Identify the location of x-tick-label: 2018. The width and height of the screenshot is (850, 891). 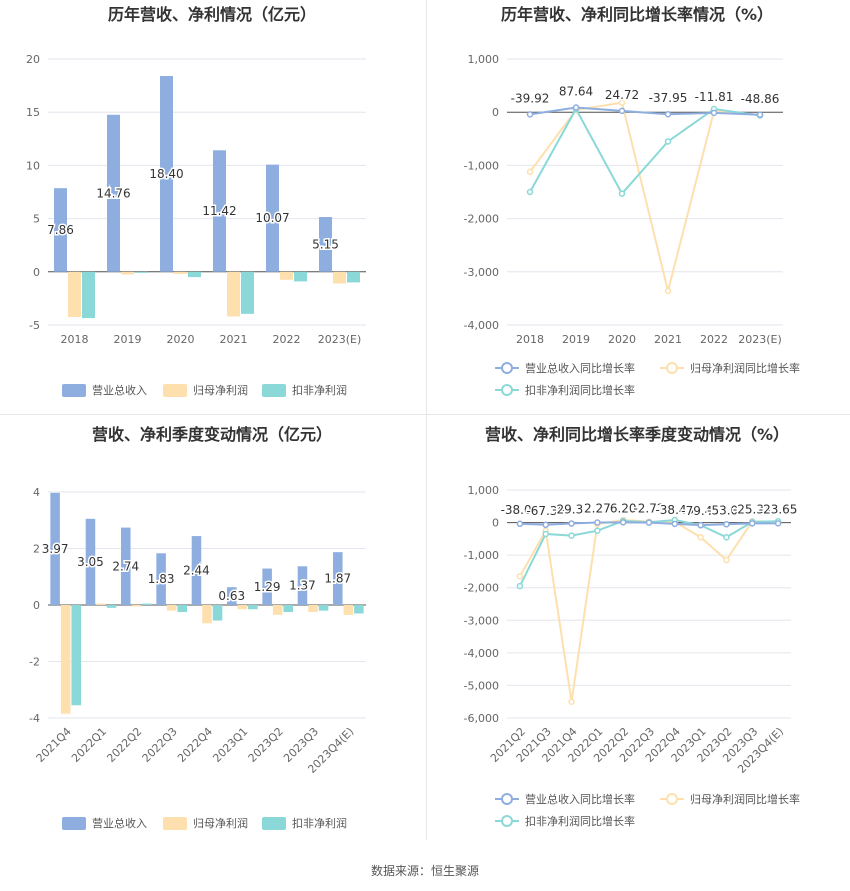
(75, 339).